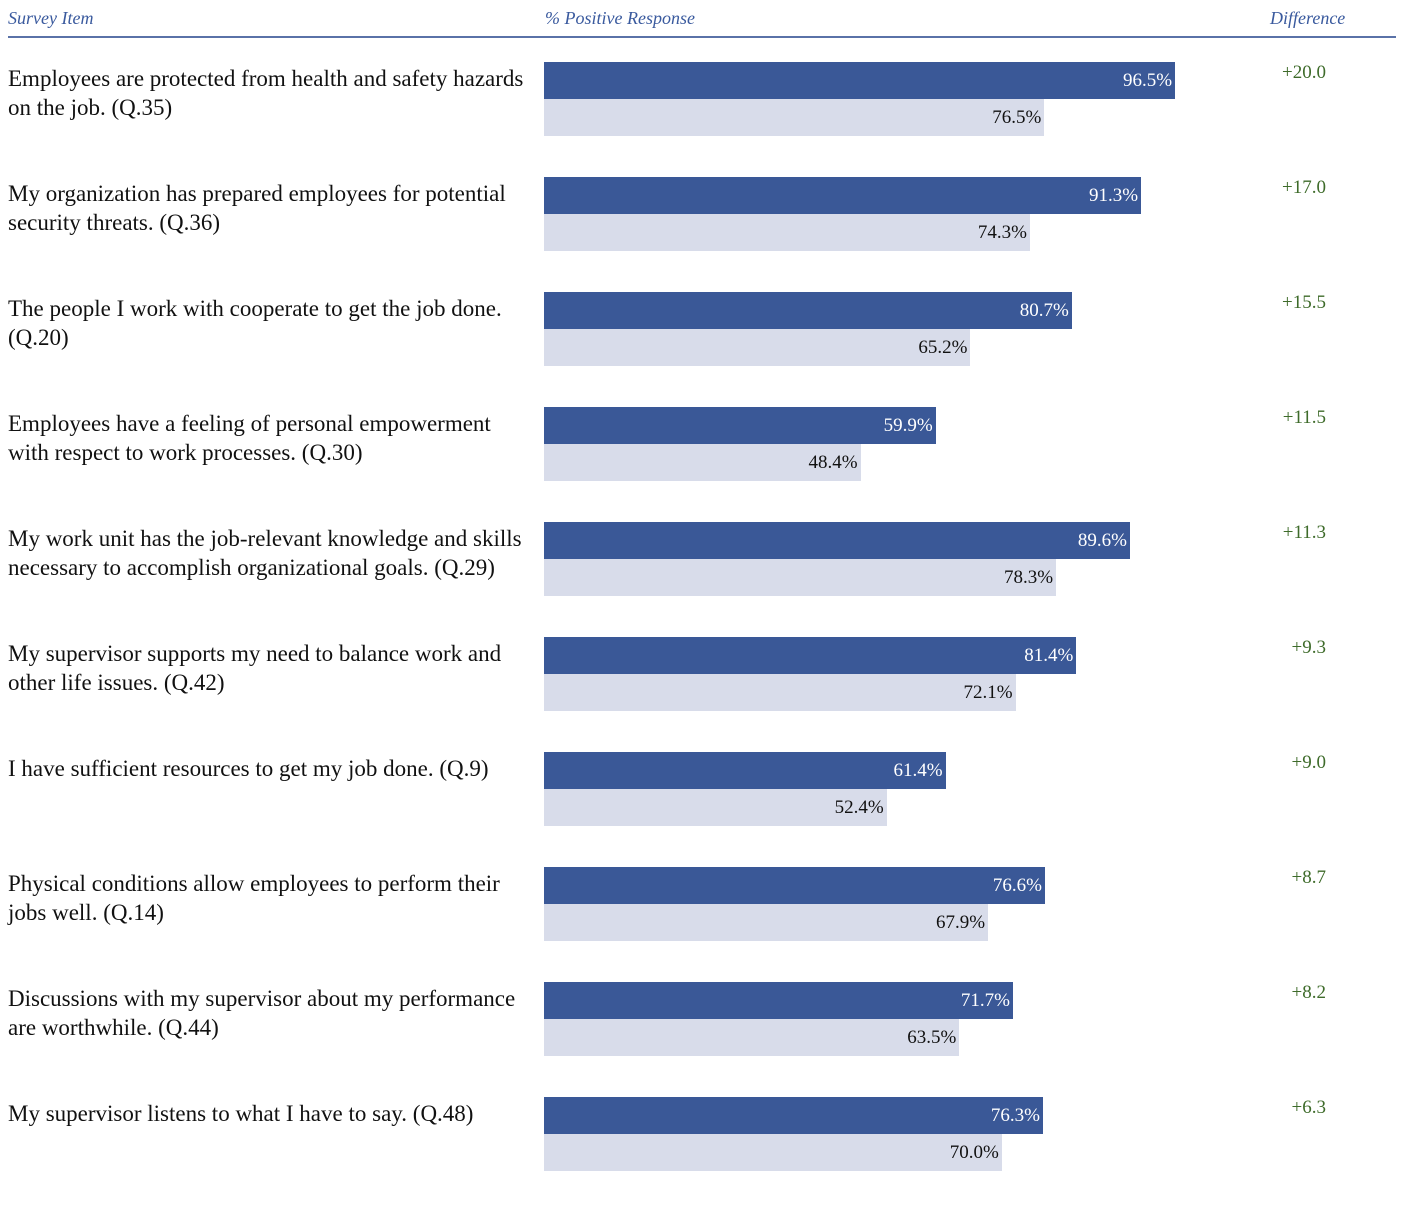 This screenshot has width=1404, height=1207. Describe the element at coordinates (1304, 72) in the screenshot. I see `difference-value: +20.0` at that location.